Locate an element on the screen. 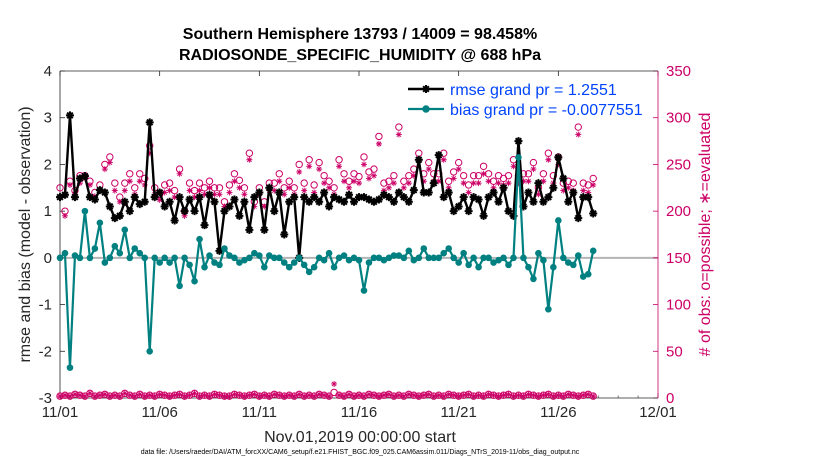 The image size is (830, 470). y-right-tick-label: 200 is located at coordinates (678, 211).